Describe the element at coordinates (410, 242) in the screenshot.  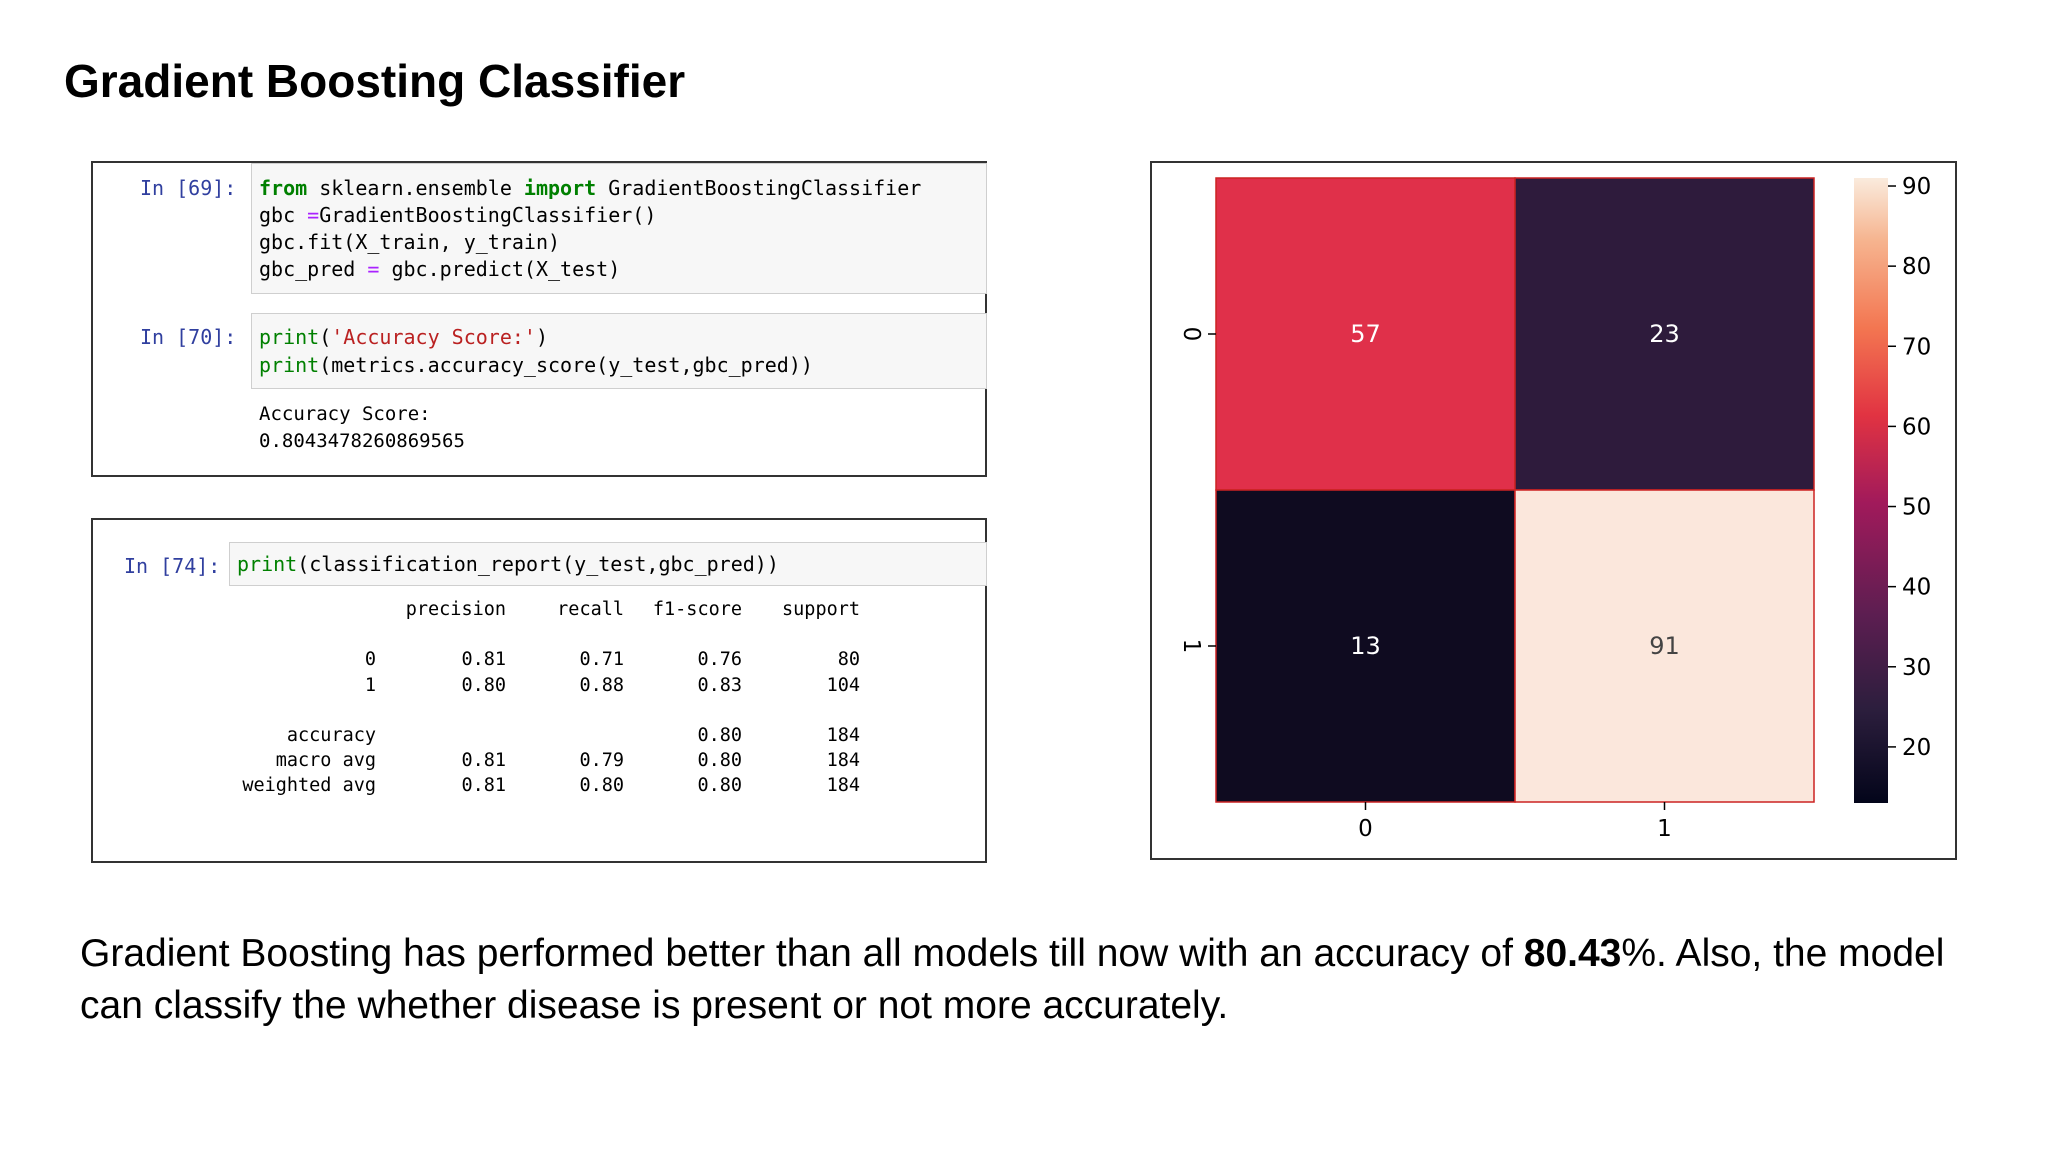
I see `code-line: gbc.fit(X_train, y_train)` at that location.